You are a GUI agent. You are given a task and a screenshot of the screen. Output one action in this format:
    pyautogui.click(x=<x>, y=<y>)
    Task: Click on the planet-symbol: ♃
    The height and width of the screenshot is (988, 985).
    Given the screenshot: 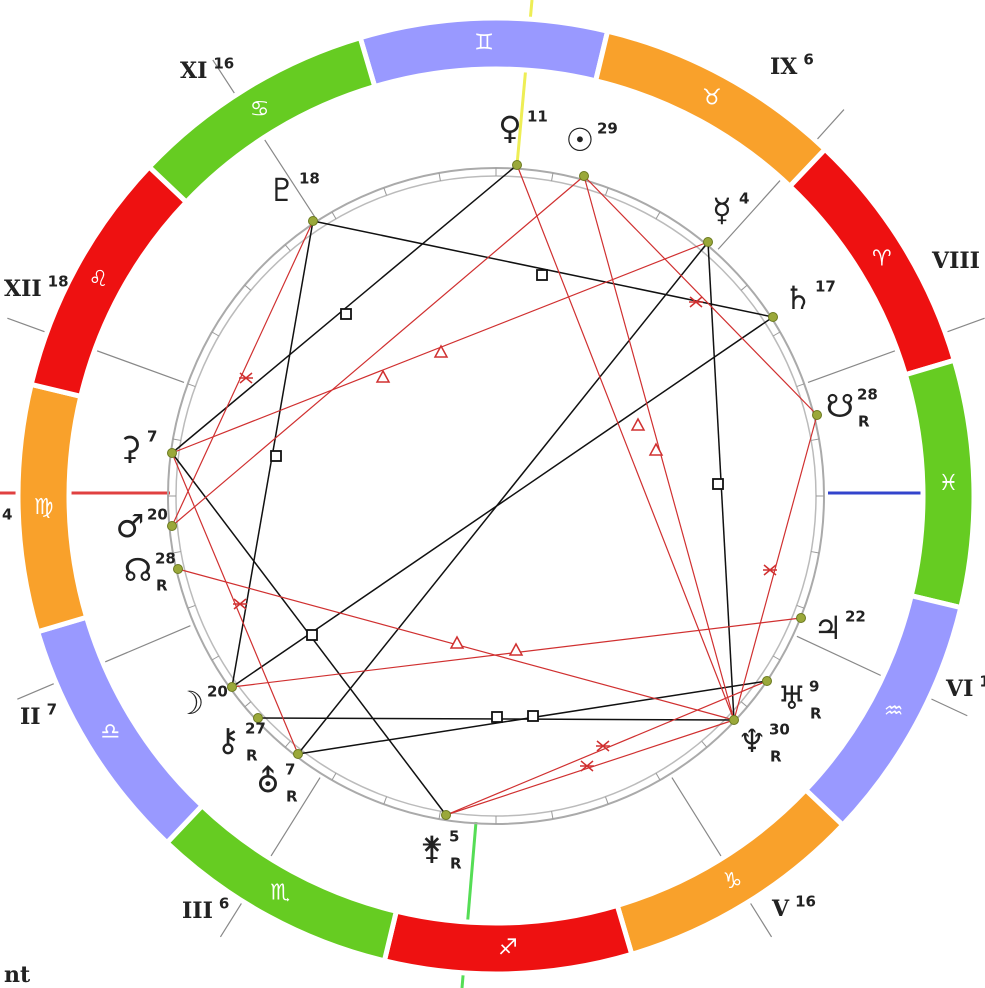 What is the action you would take?
    pyautogui.click(x=828, y=628)
    